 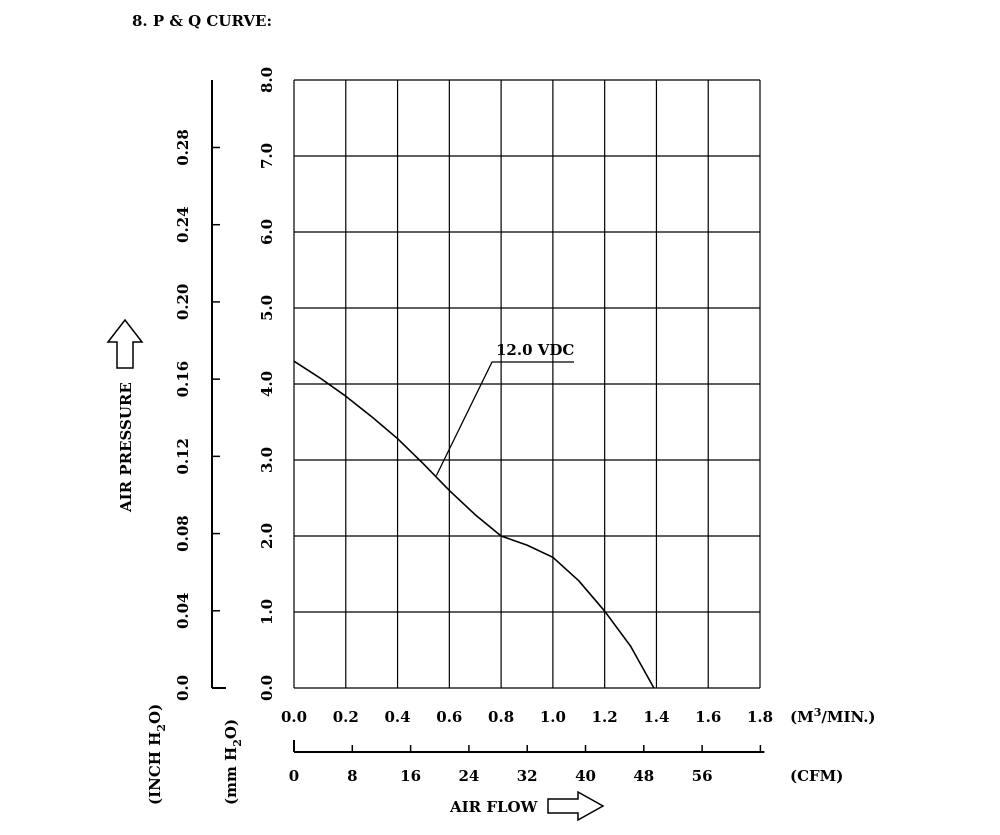 I want to click on x-tick-label: 1.2, so click(x=605, y=717).